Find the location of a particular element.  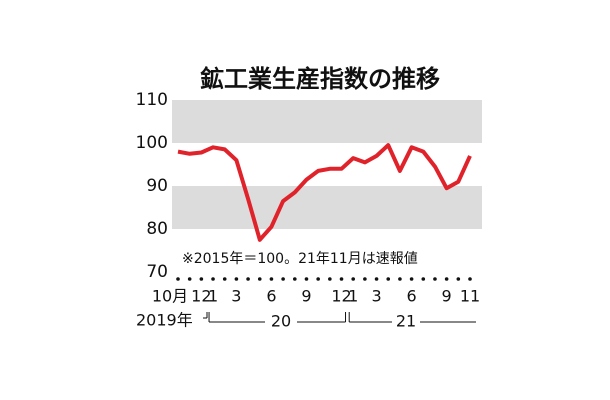

year-label: 2019年 is located at coordinates (164, 320).